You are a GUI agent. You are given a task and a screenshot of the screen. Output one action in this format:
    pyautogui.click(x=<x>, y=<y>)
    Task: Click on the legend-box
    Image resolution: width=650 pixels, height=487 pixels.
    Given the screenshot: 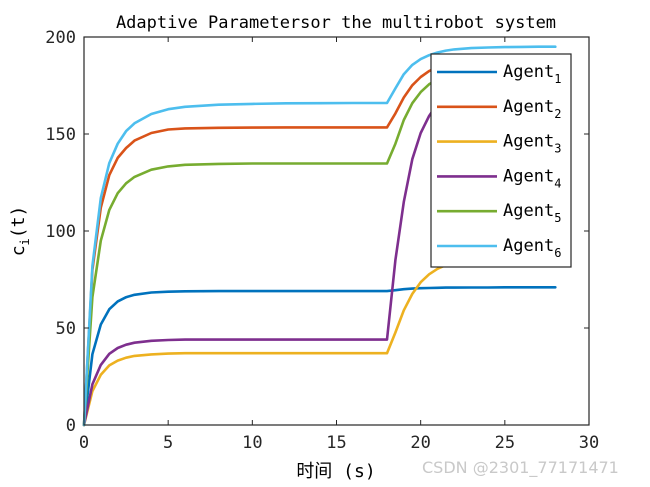 What is the action you would take?
    pyautogui.click(x=501, y=160)
    